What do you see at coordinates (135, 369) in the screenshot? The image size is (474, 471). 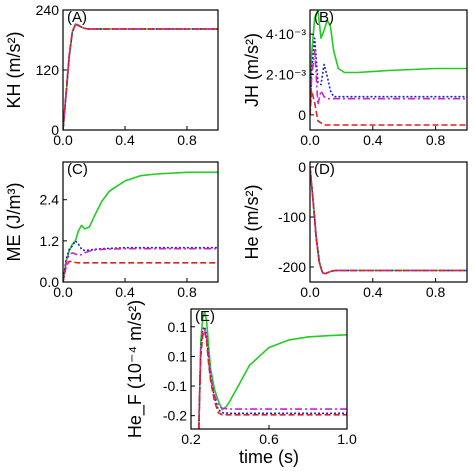 I see `y-axis-label: He_F (10⁻⁴ m/s²)` at bounding box center [135, 369].